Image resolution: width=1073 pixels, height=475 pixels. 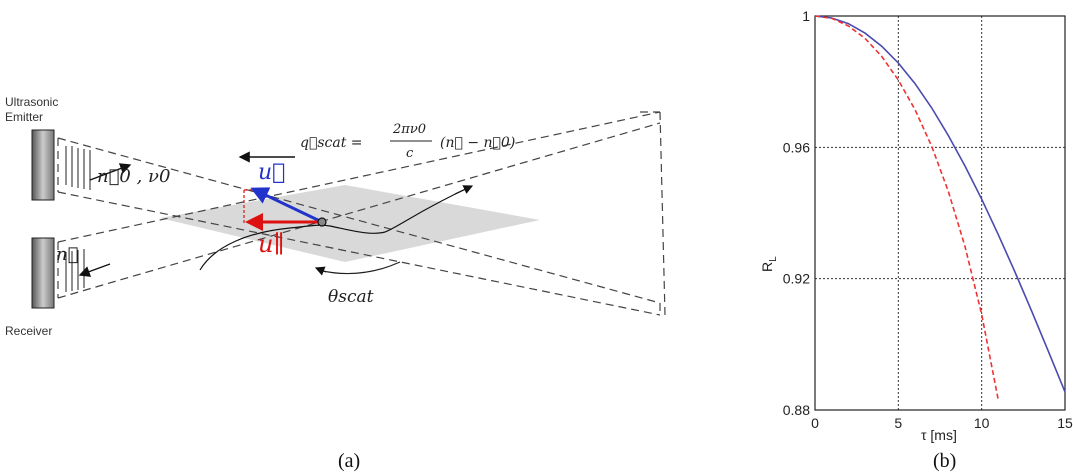 What do you see at coordinates (31, 102) in the screenshot?
I see `emitter-label-line1: Ultrasonic` at bounding box center [31, 102].